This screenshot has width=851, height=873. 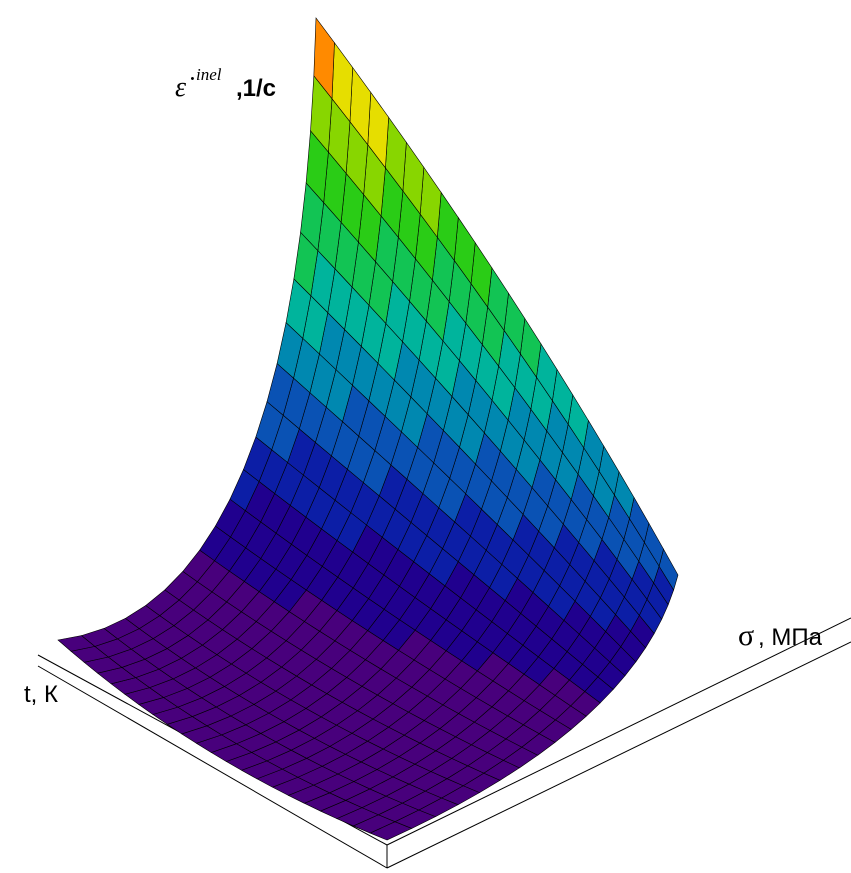 What do you see at coordinates (256, 88) in the screenshot?
I see `z-axis-unit: ,1/с` at bounding box center [256, 88].